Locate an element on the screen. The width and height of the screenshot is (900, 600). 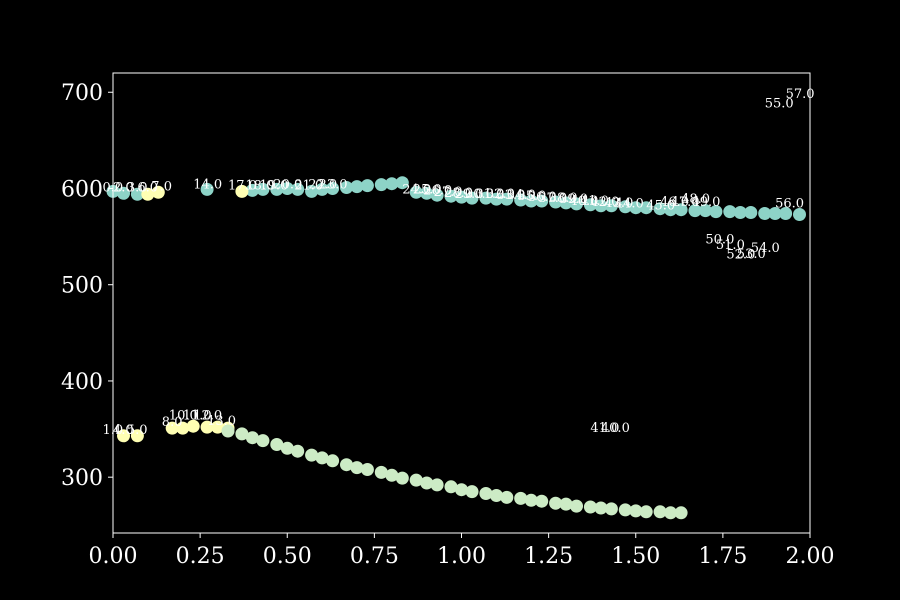
point-label: 56.0 is located at coordinates (789, 204).